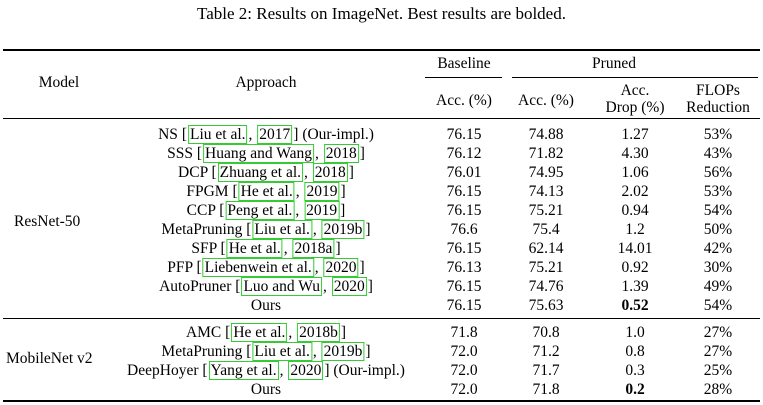  I want to click on approach-cell: NS [Liu et al., 2017] (Our-impl.), so click(266, 134).